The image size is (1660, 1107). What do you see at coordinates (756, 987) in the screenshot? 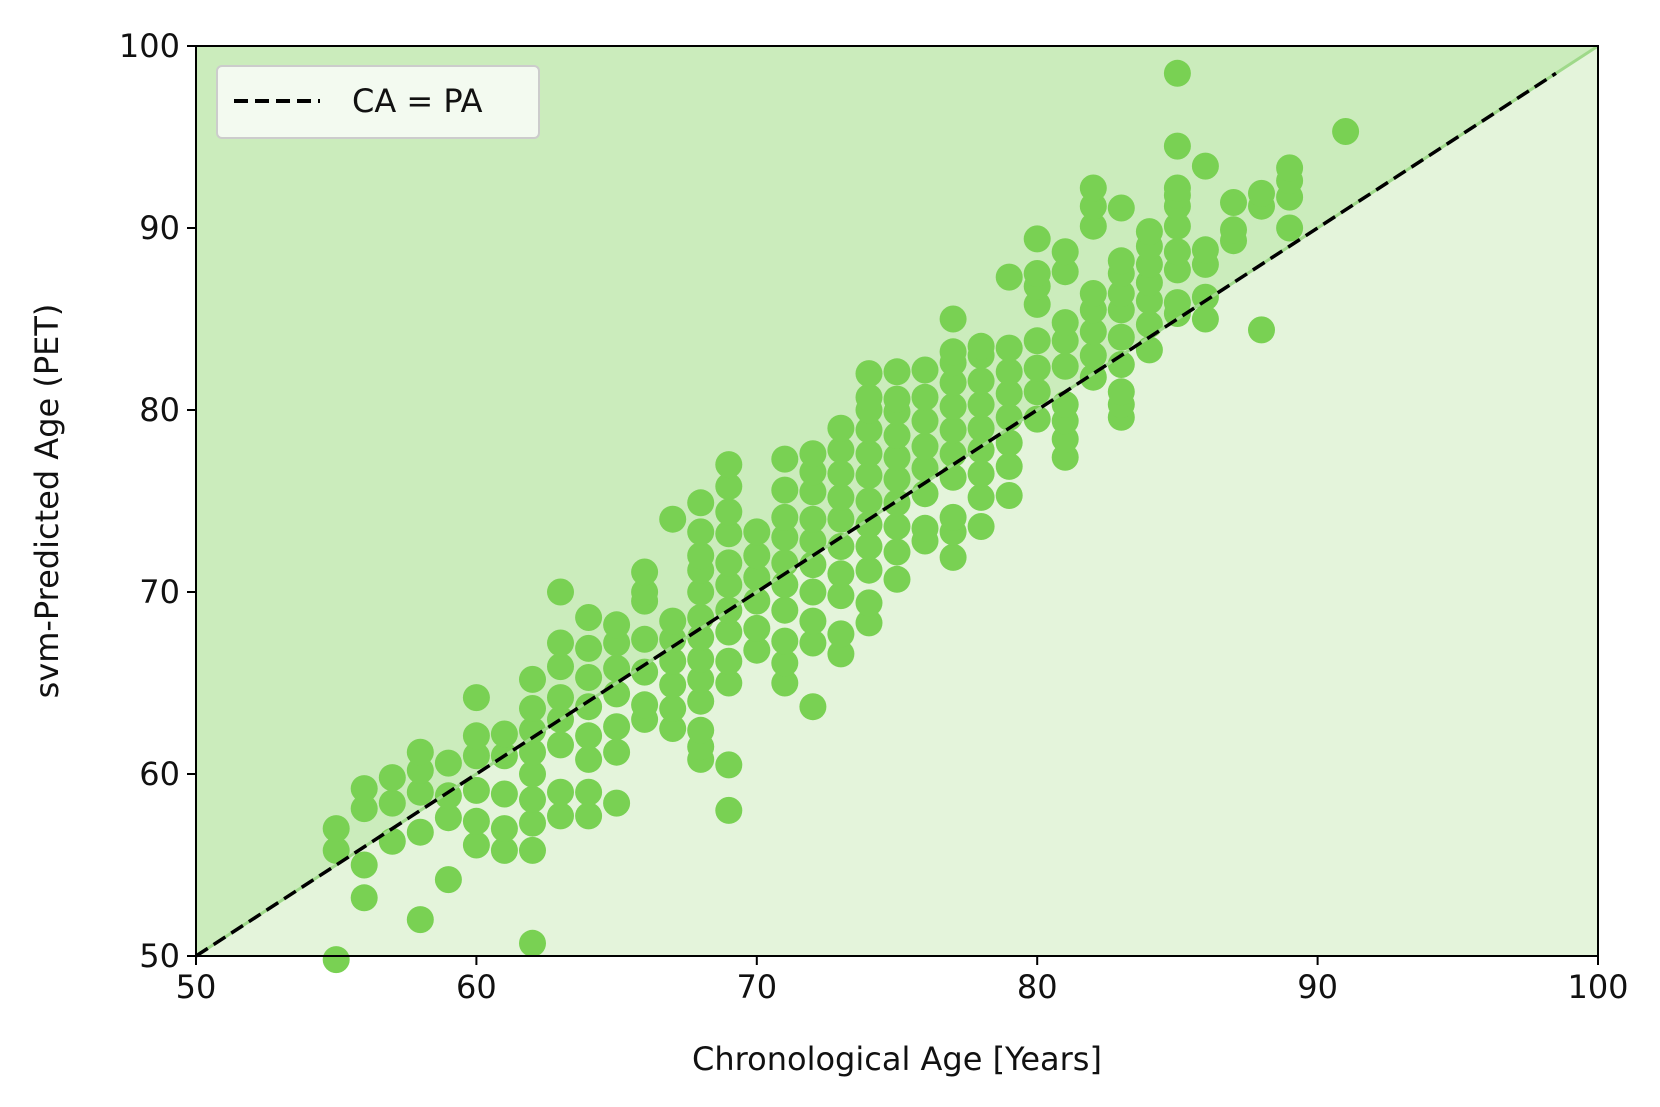
I see `x-tick-label: 70` at bounding box center [756, 987].